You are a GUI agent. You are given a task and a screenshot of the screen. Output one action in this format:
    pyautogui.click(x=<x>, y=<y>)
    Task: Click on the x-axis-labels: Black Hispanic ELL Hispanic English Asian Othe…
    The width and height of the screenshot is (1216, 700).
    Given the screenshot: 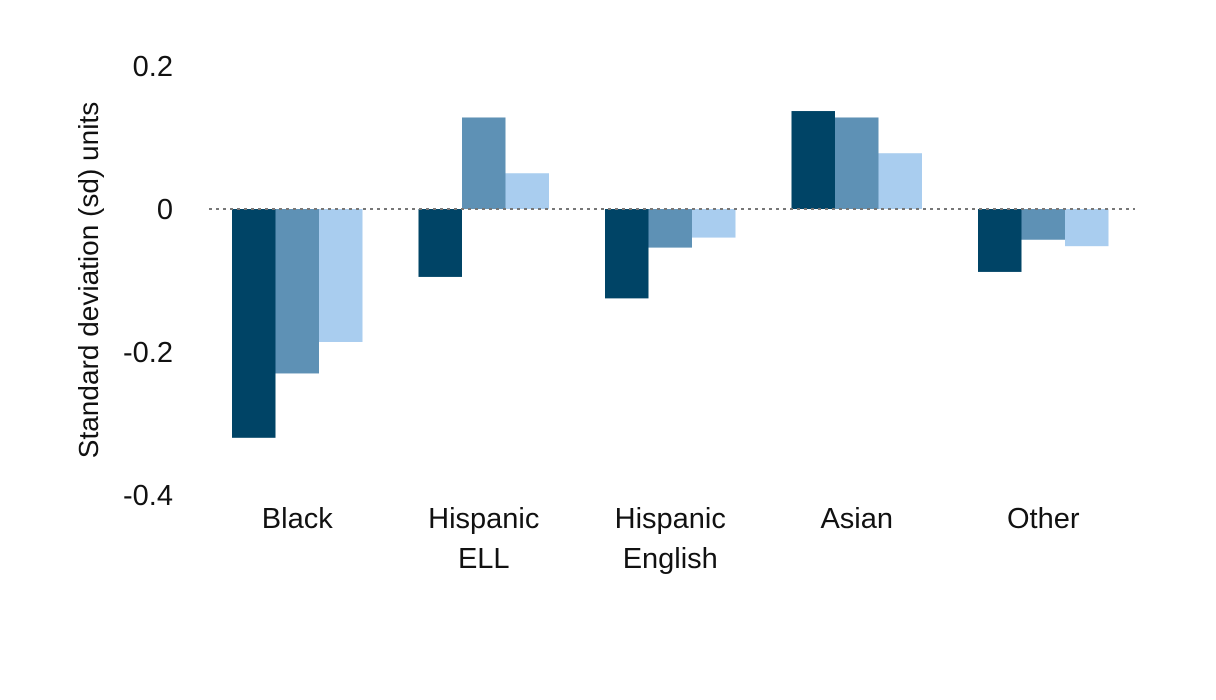 What is the action you would take?
    pyautogui.click(x=671, y=539)
    